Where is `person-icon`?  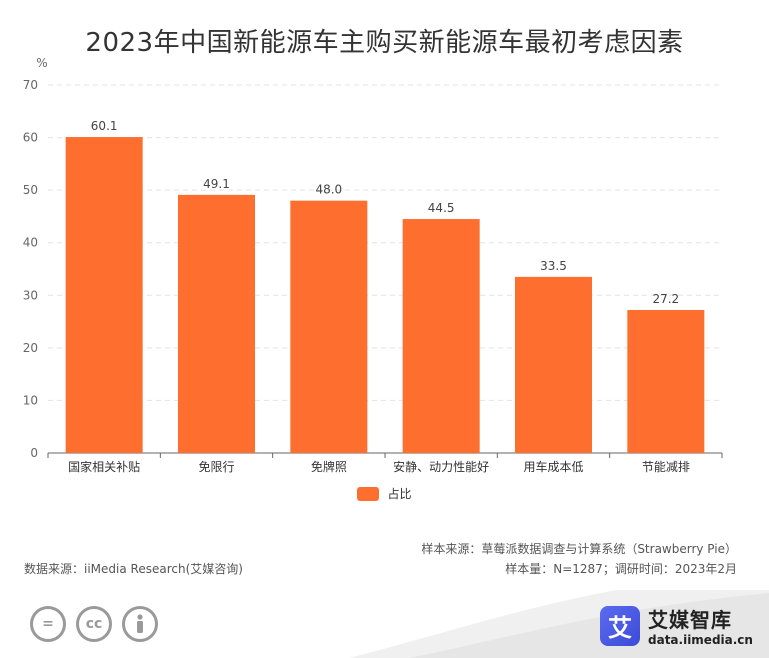 person-icon is located at coordinates (140, 624).